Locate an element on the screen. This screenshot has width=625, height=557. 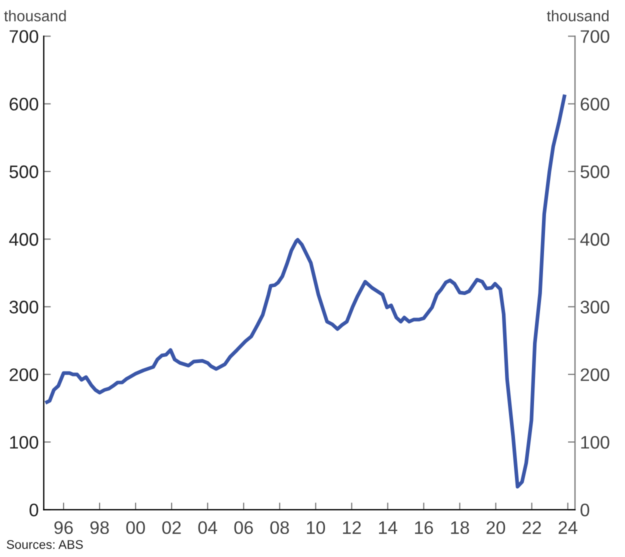
y-tick-label: 0 is located at coordinates (34, 510).